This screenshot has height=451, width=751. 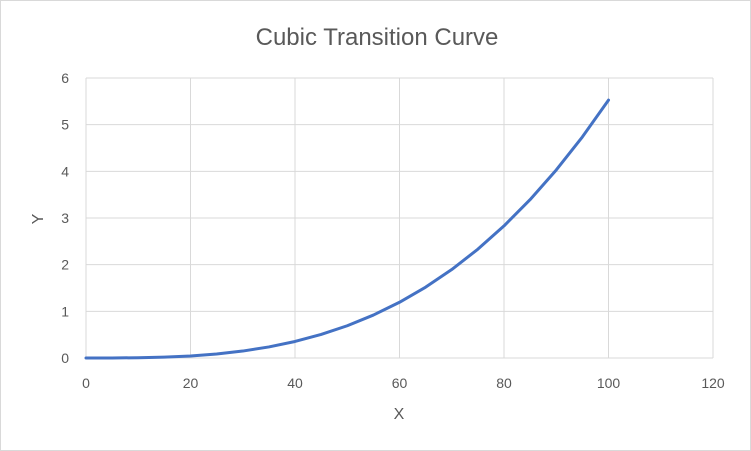 I want to click on y-tick-label: 0, so click(x=65, y=358).